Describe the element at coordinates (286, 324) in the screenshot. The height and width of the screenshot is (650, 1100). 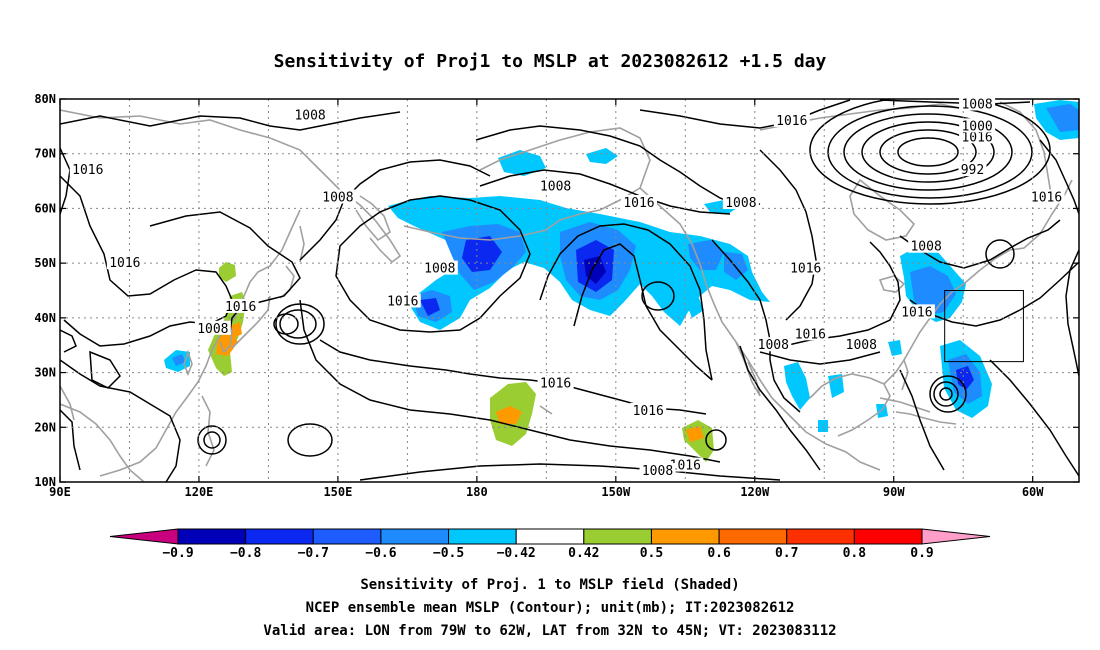
I see `contour-low-japan` at that location.